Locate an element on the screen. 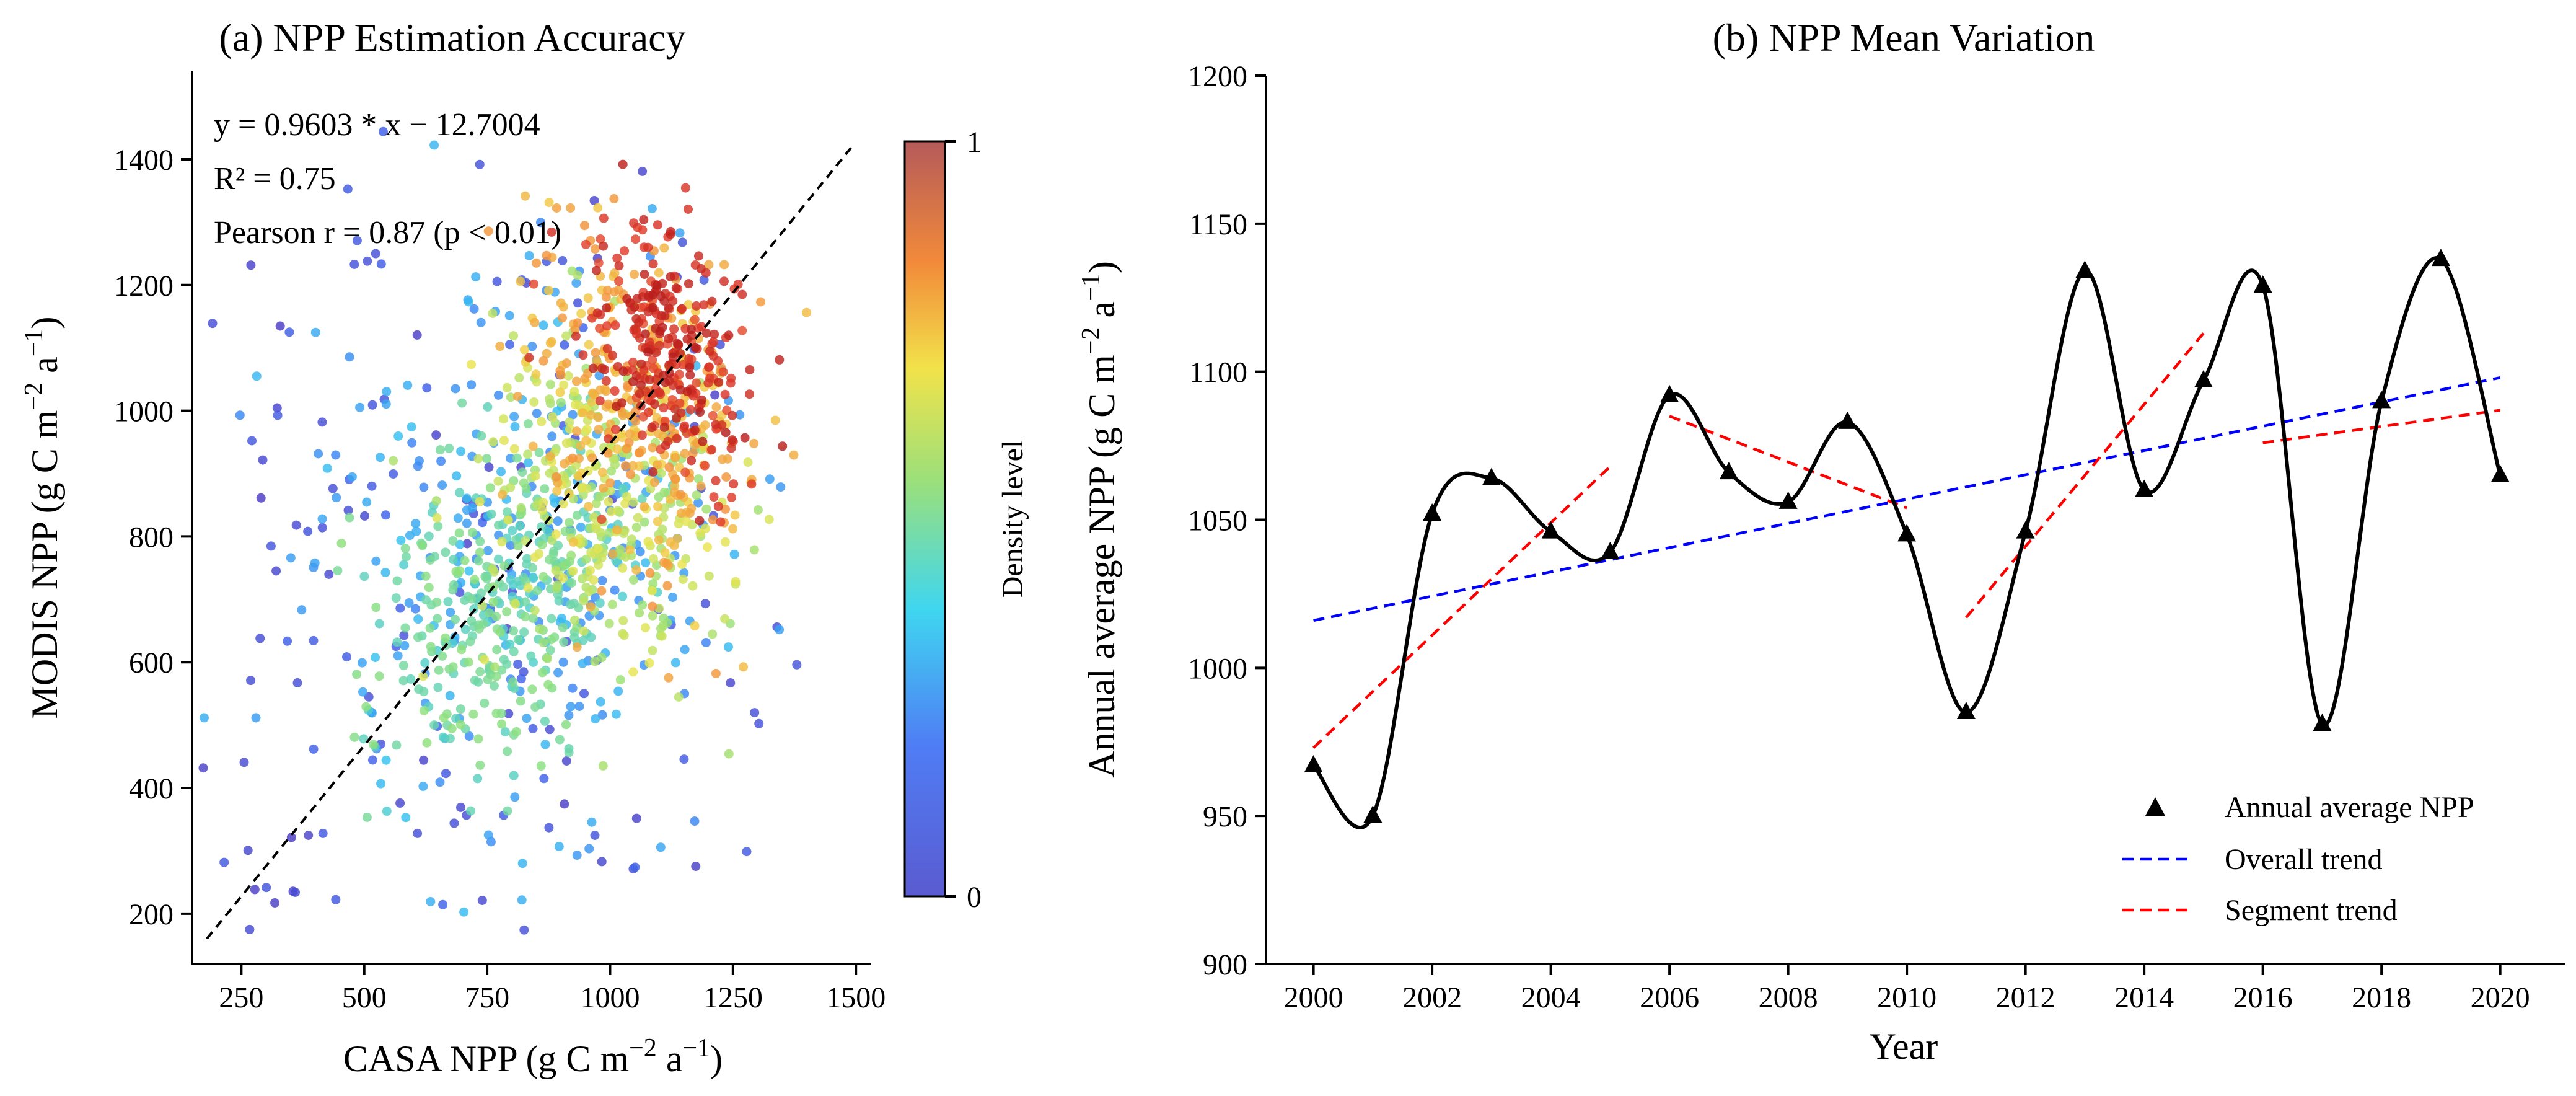 This screenshot has width=2576, height=1096. x-tick-label: 2006 is located at coordinates (1670, 997).